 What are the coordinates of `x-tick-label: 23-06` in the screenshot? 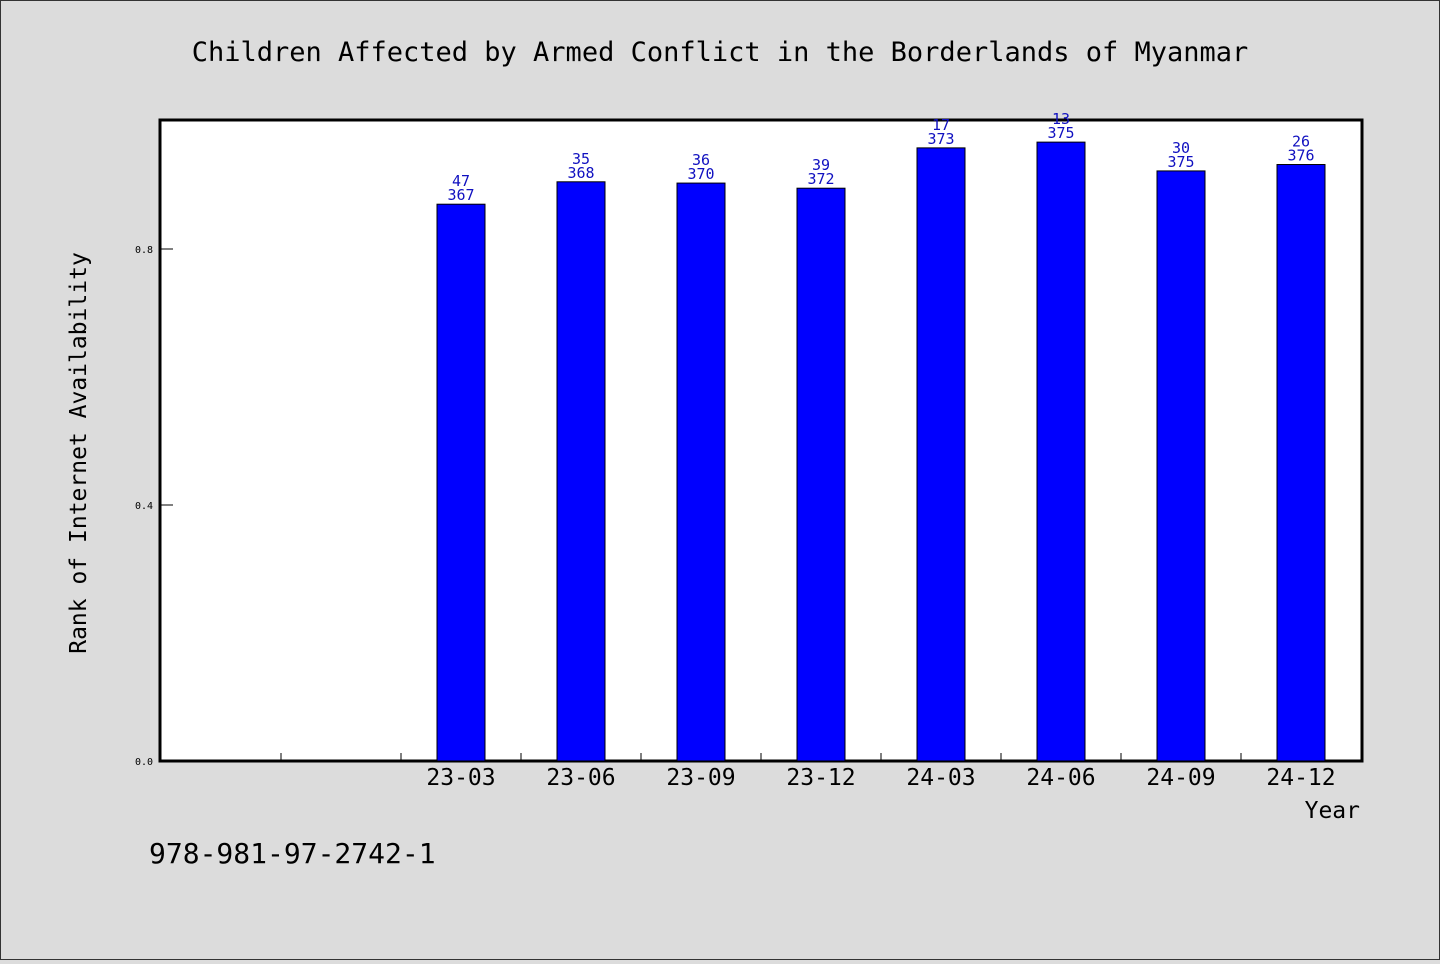 It's located at (580, 778).